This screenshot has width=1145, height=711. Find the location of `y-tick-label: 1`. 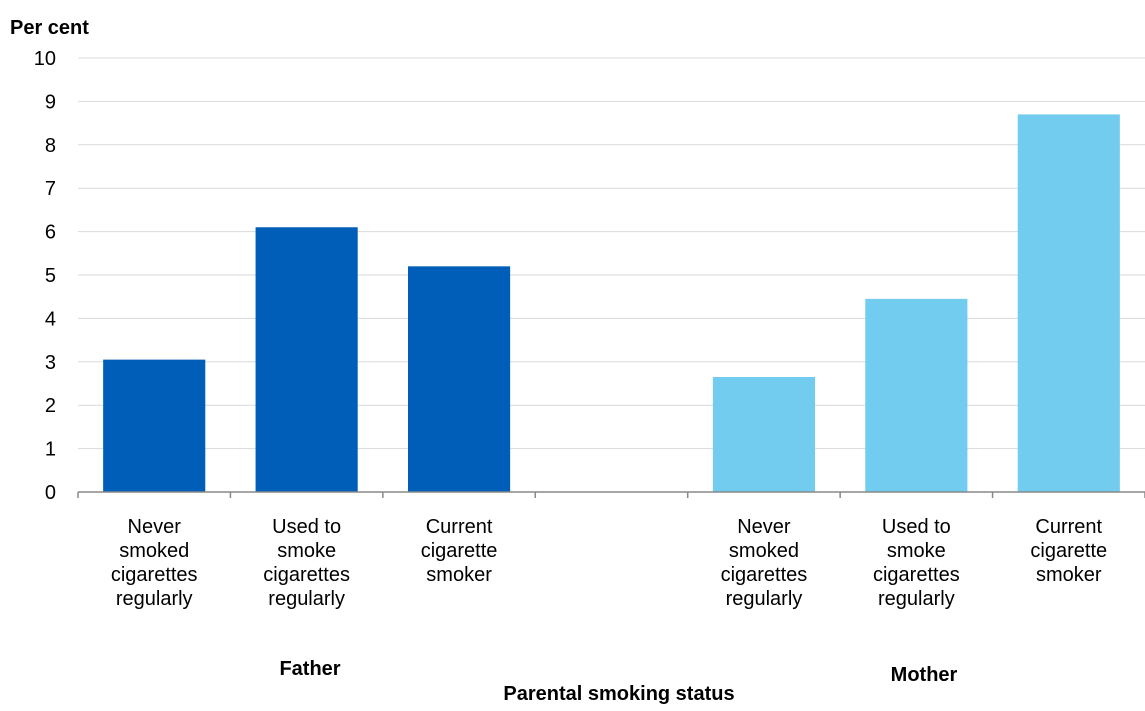

y-tick-label: 1 is located at coordinates (50, 450).